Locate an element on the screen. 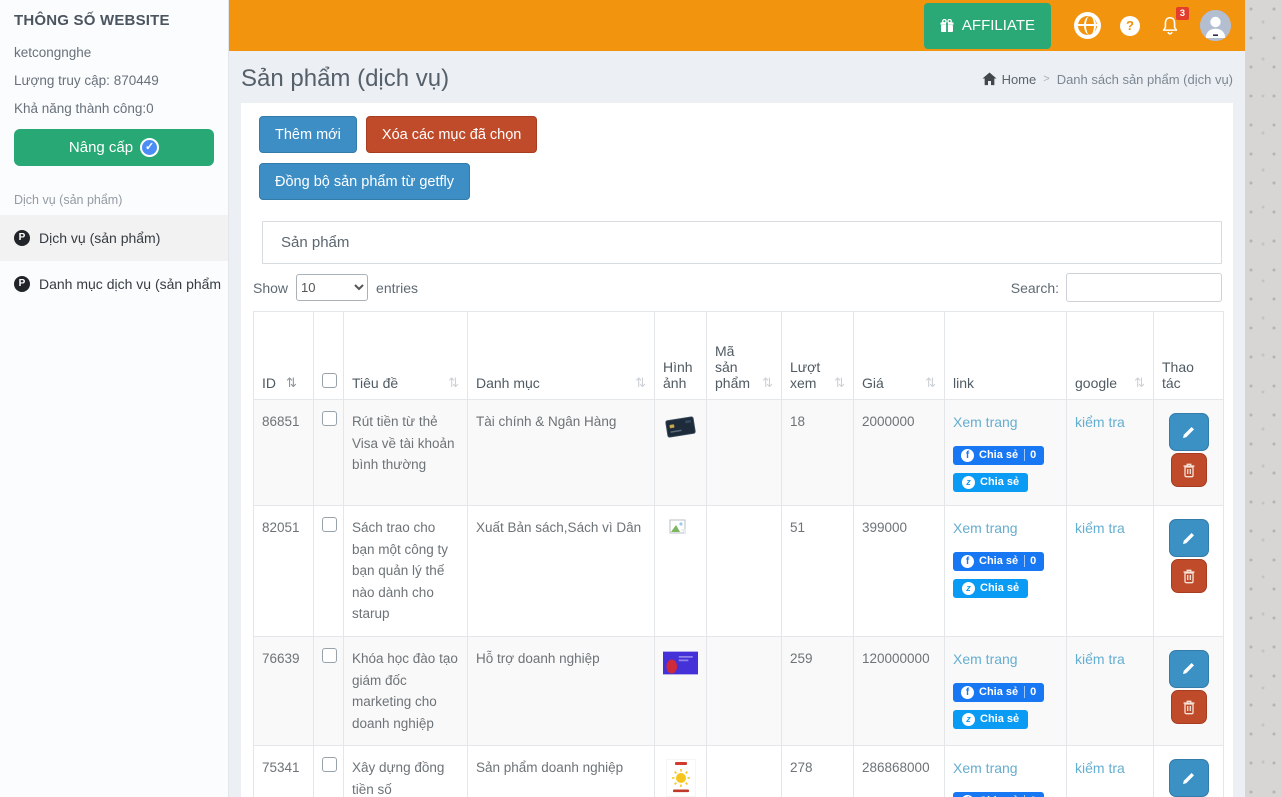  show-label: Show is located at coordinates (271, 287).